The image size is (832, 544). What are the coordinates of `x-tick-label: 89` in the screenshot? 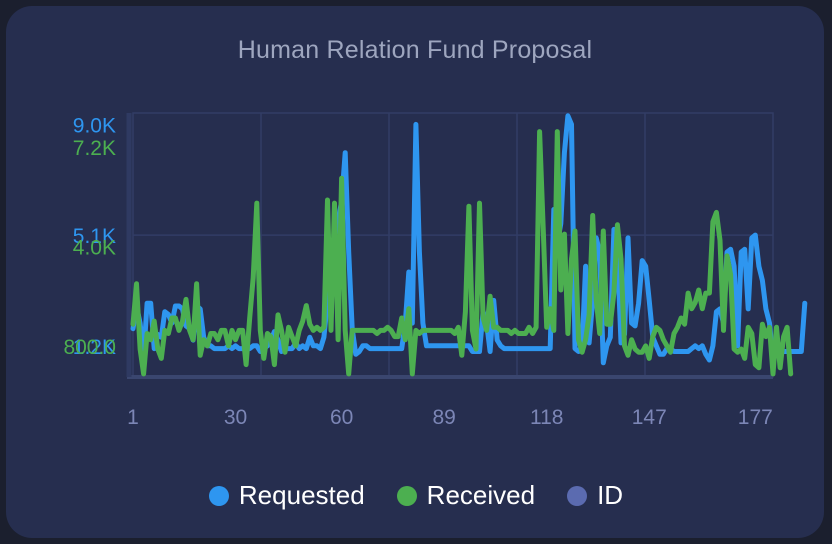 It's located at (443, 417).